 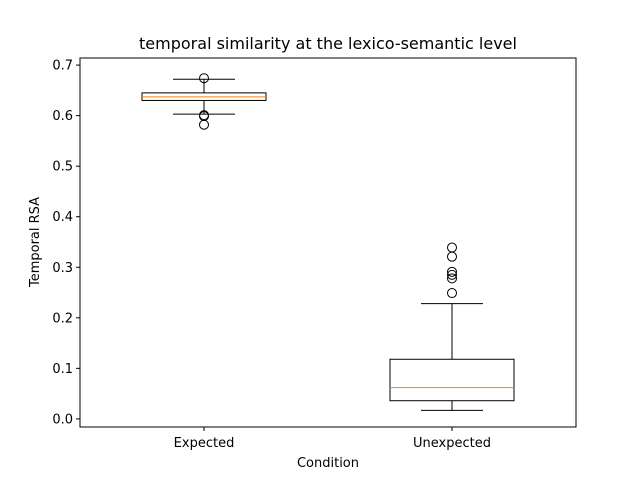 I want to click on y-tick-label: 0.7, so click(x=62, y=66).